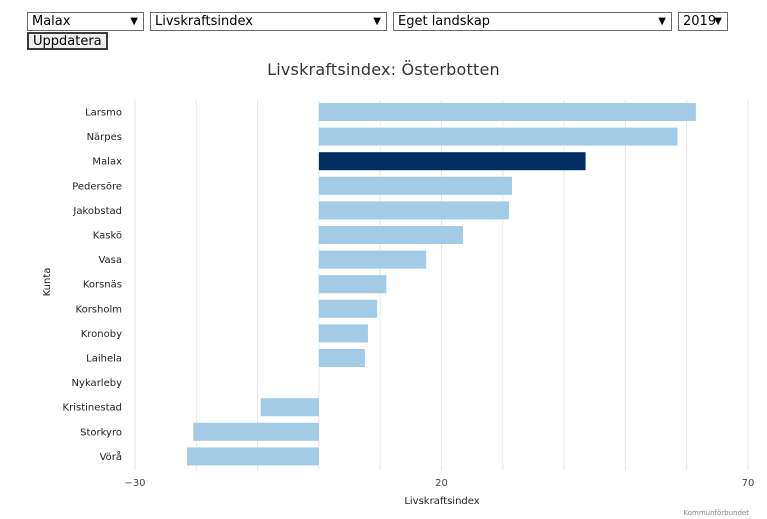 The height and width of the screenshot is (519, 767). Describe the element at coordinates (107, 162) in the screenshot. I see `y-tick-label: Malax` at that location.